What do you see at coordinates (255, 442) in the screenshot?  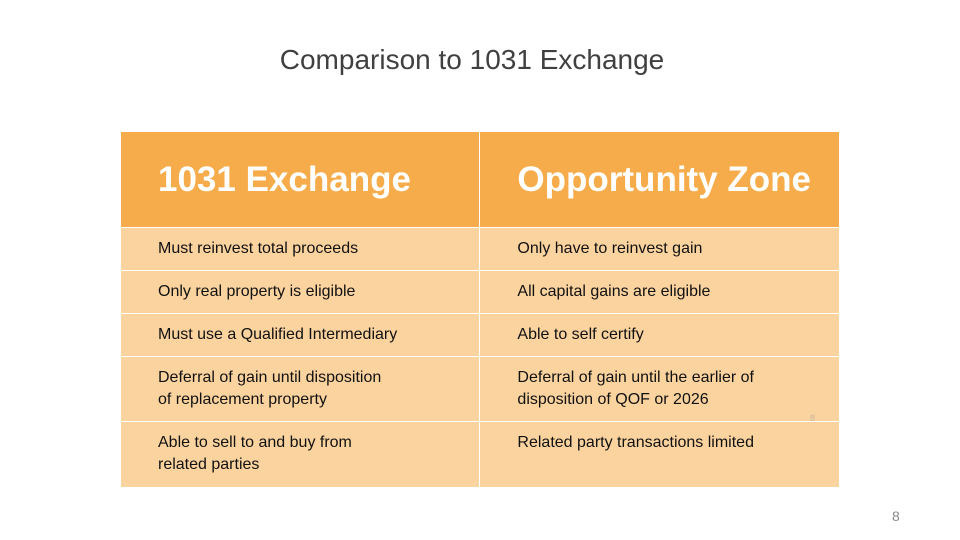 I see `cell-text: Able to sell to and buy from` at bounding box center [255, 442].